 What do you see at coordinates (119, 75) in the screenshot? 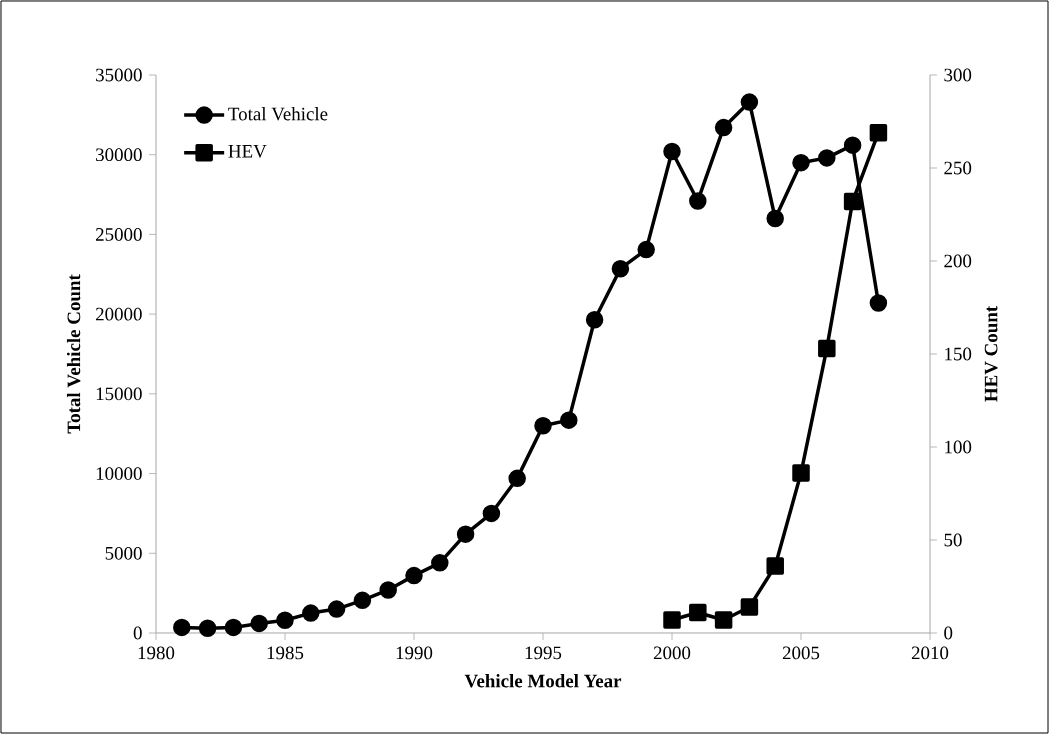
I see `y-tick-label: 35000` at bounding box center [119, 75].